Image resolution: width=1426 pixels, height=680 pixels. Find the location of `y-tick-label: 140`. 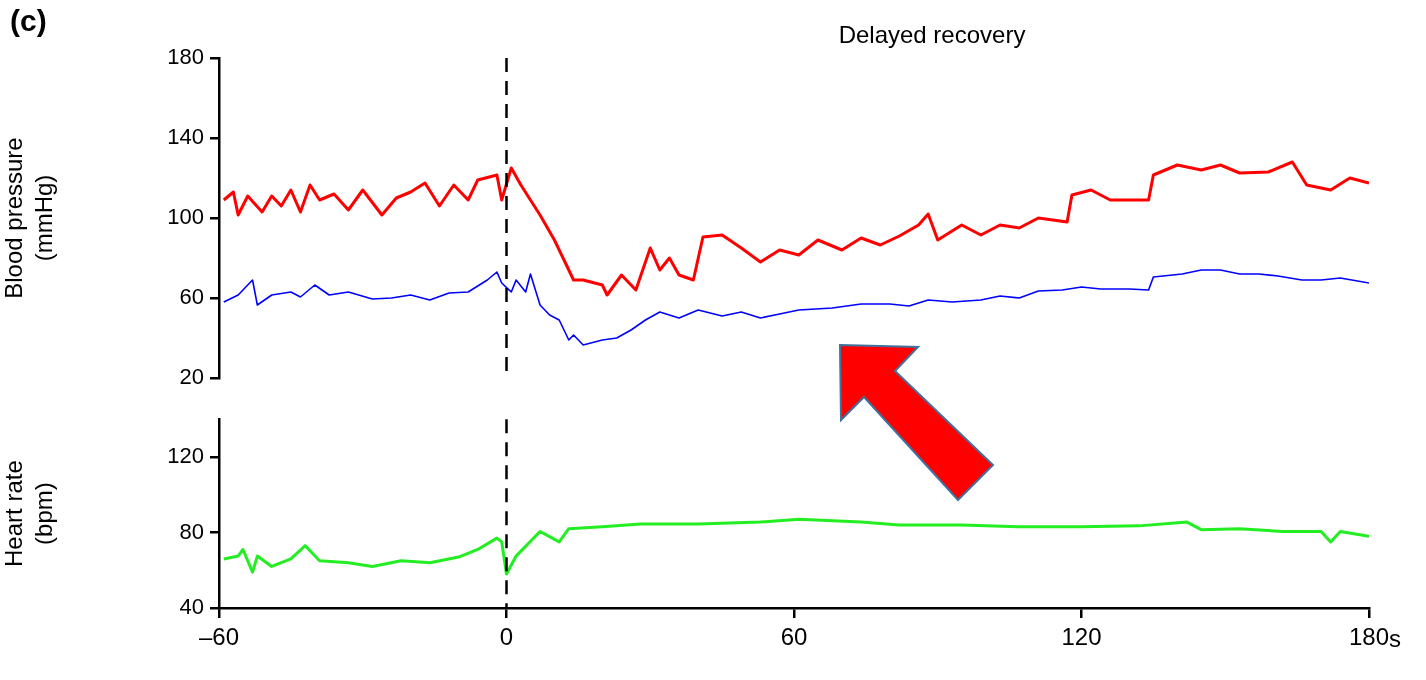

y-tick-label: 140 is located at coordinates (185, 137).